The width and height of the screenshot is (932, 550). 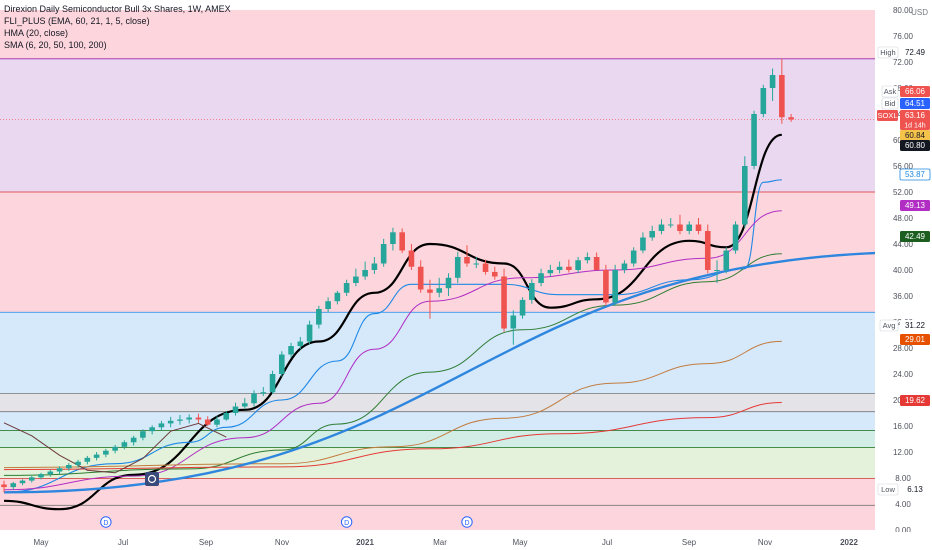 I want to click on indicator-hma: HMA (20, close), so click(x=36, y=33).